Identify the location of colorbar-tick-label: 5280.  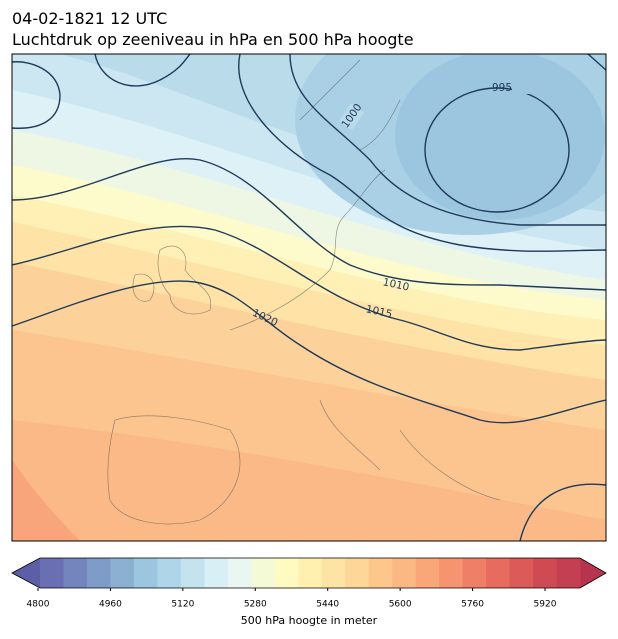
(255, 605).